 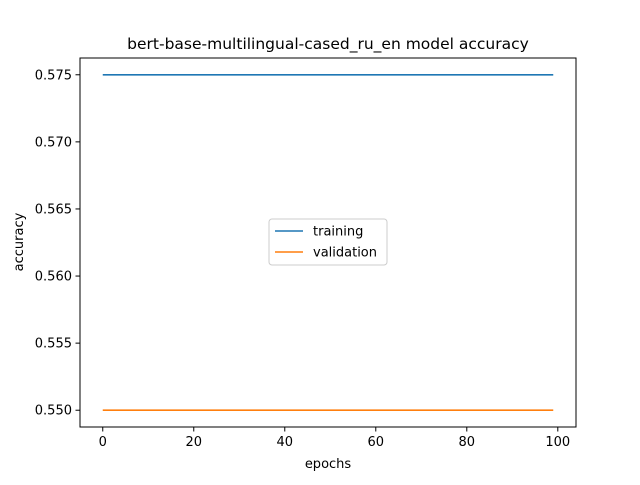 I want to click on x-tick-label: 60, so click(x=376, y=442).